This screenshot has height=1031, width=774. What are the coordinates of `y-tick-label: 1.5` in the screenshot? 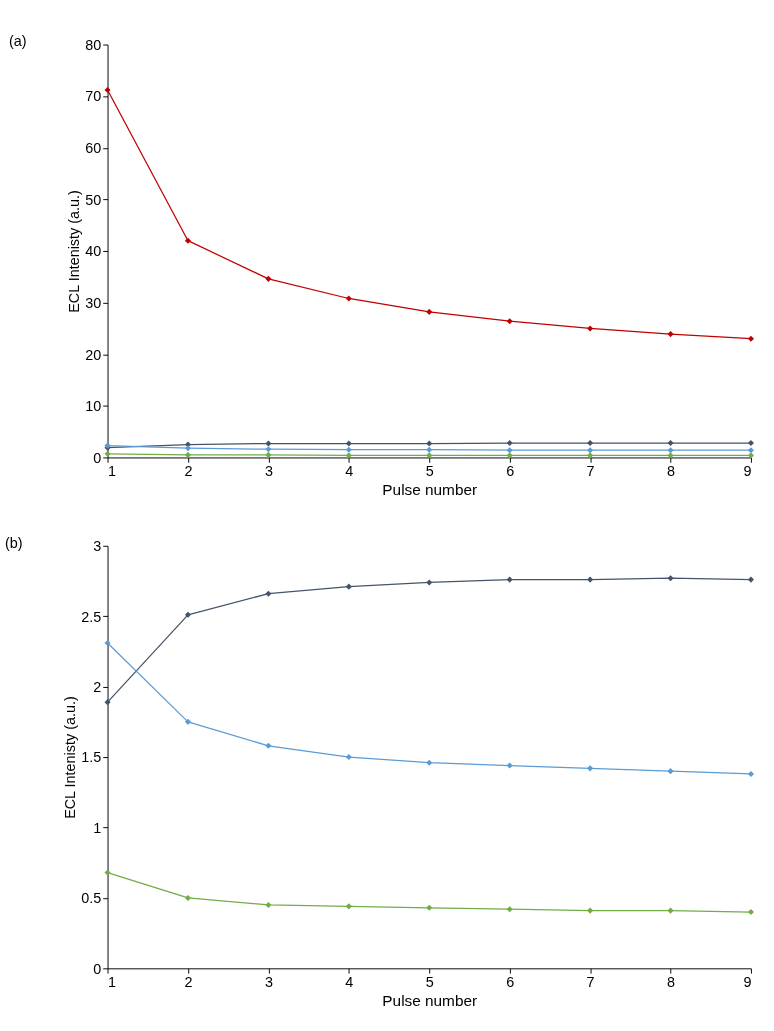 It's located at (91, 757).